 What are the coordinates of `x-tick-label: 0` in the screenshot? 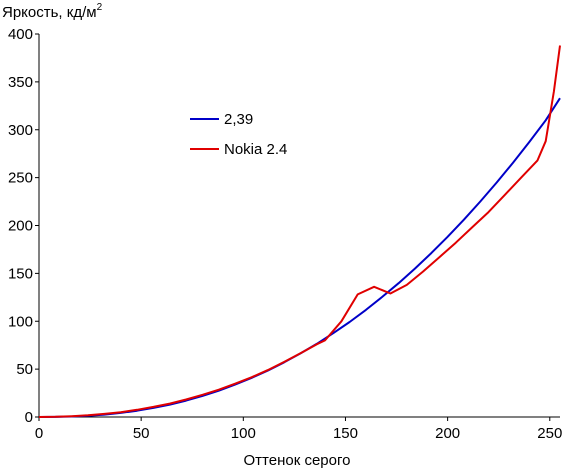 It's located at (39, 433).